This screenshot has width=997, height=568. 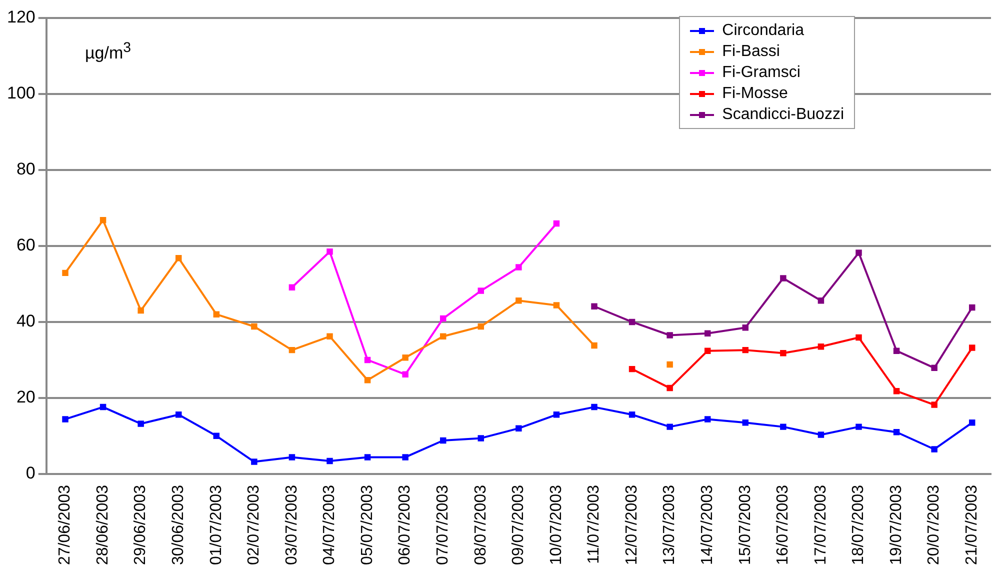 I want to click on x-tick-label: 27/06/2003, so click(x=65, y=524).